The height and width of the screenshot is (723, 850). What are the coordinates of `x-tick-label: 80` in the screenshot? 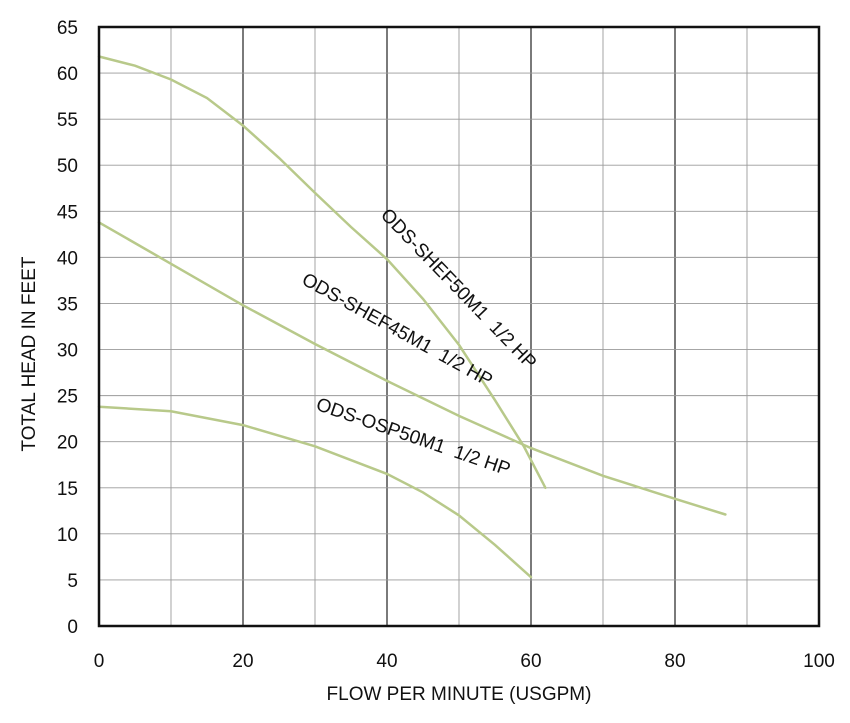 It's located at (674, 661).